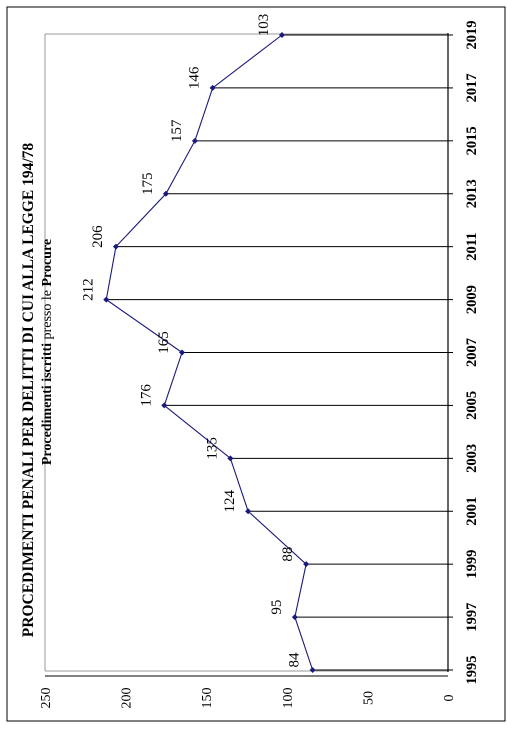  Describe the element at coordinates (288, 698) in the screenshot. I see `value-tick-label: 100` at that location.